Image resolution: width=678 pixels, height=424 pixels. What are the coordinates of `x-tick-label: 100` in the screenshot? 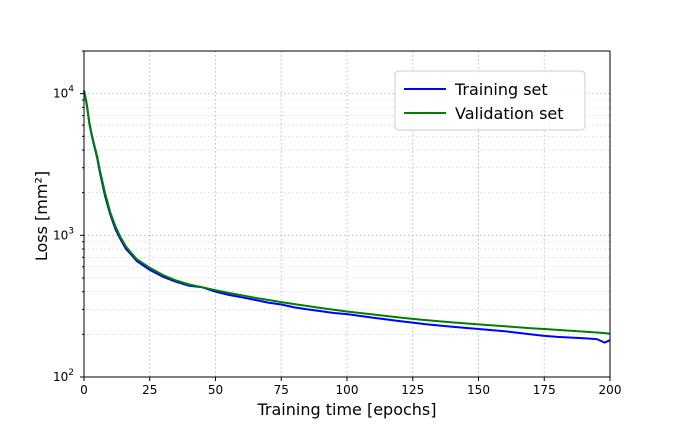 It's located at (347, 390).